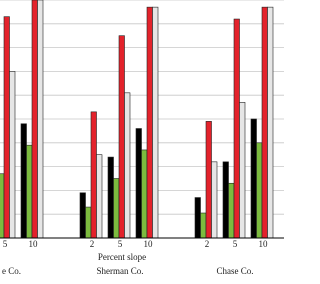  Describe the element at coordinates (122, 257) in the screenshot. I see `x-axis-title: Percent slope` at that location.